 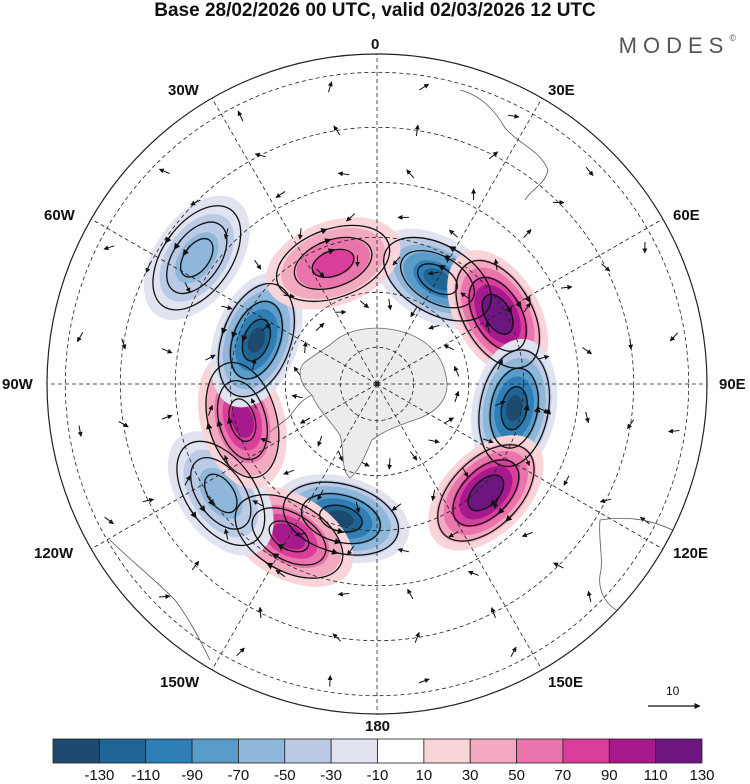 What do you see at coordinates (331, 775) in the screenshot?
I see `colorbar-tick: -30` at bounding box center [331, 775].